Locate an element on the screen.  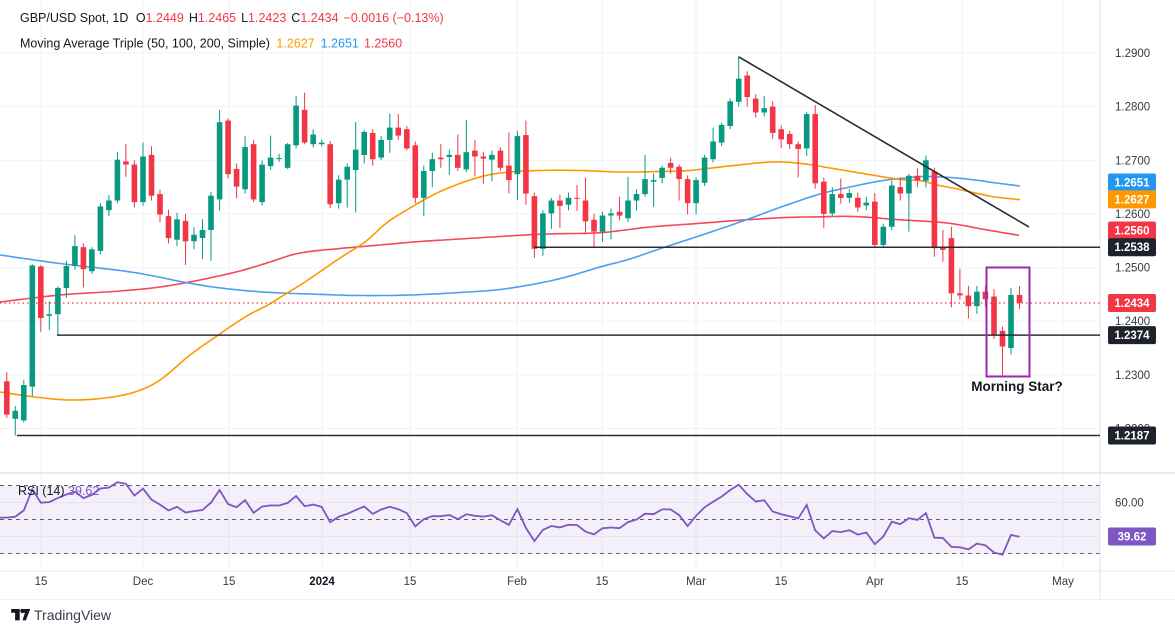
svg-text: 1.2434 is located at coordinates (1132, 304).